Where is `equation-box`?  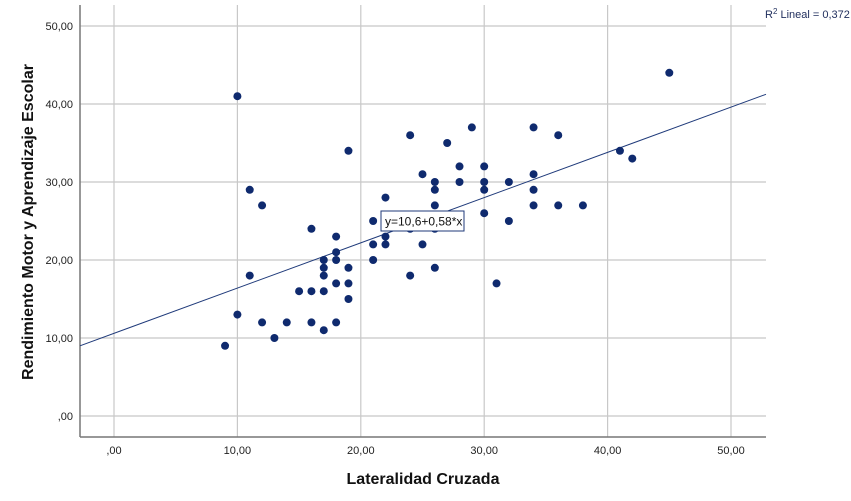 equation-box is located at coordinates (422, 221).